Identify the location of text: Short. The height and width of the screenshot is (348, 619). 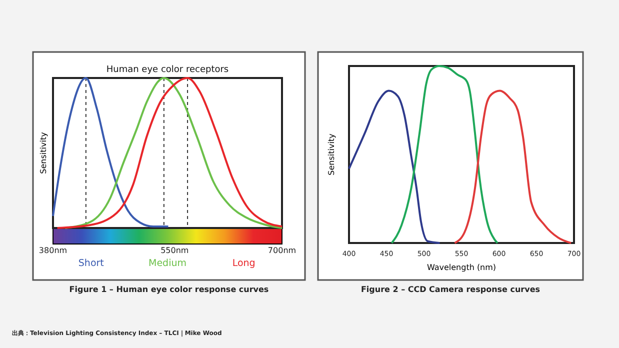
(91, 263).